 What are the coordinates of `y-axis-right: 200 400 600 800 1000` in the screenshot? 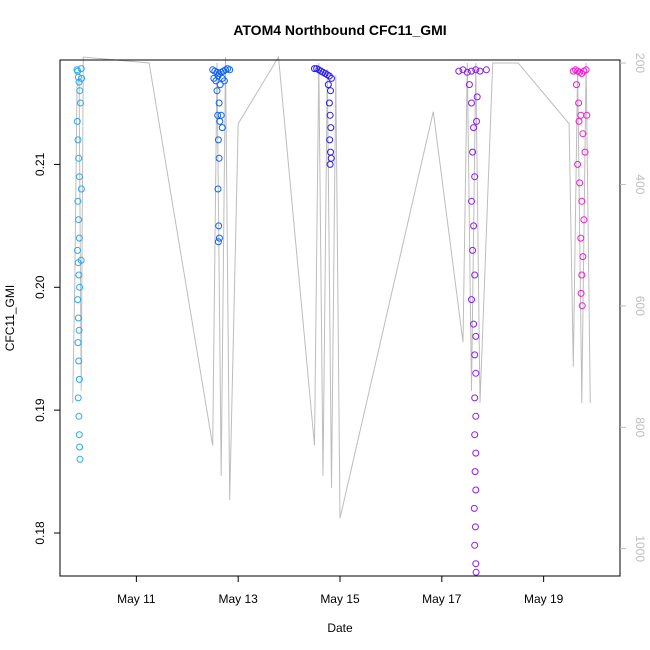 It's located at (633, 307).